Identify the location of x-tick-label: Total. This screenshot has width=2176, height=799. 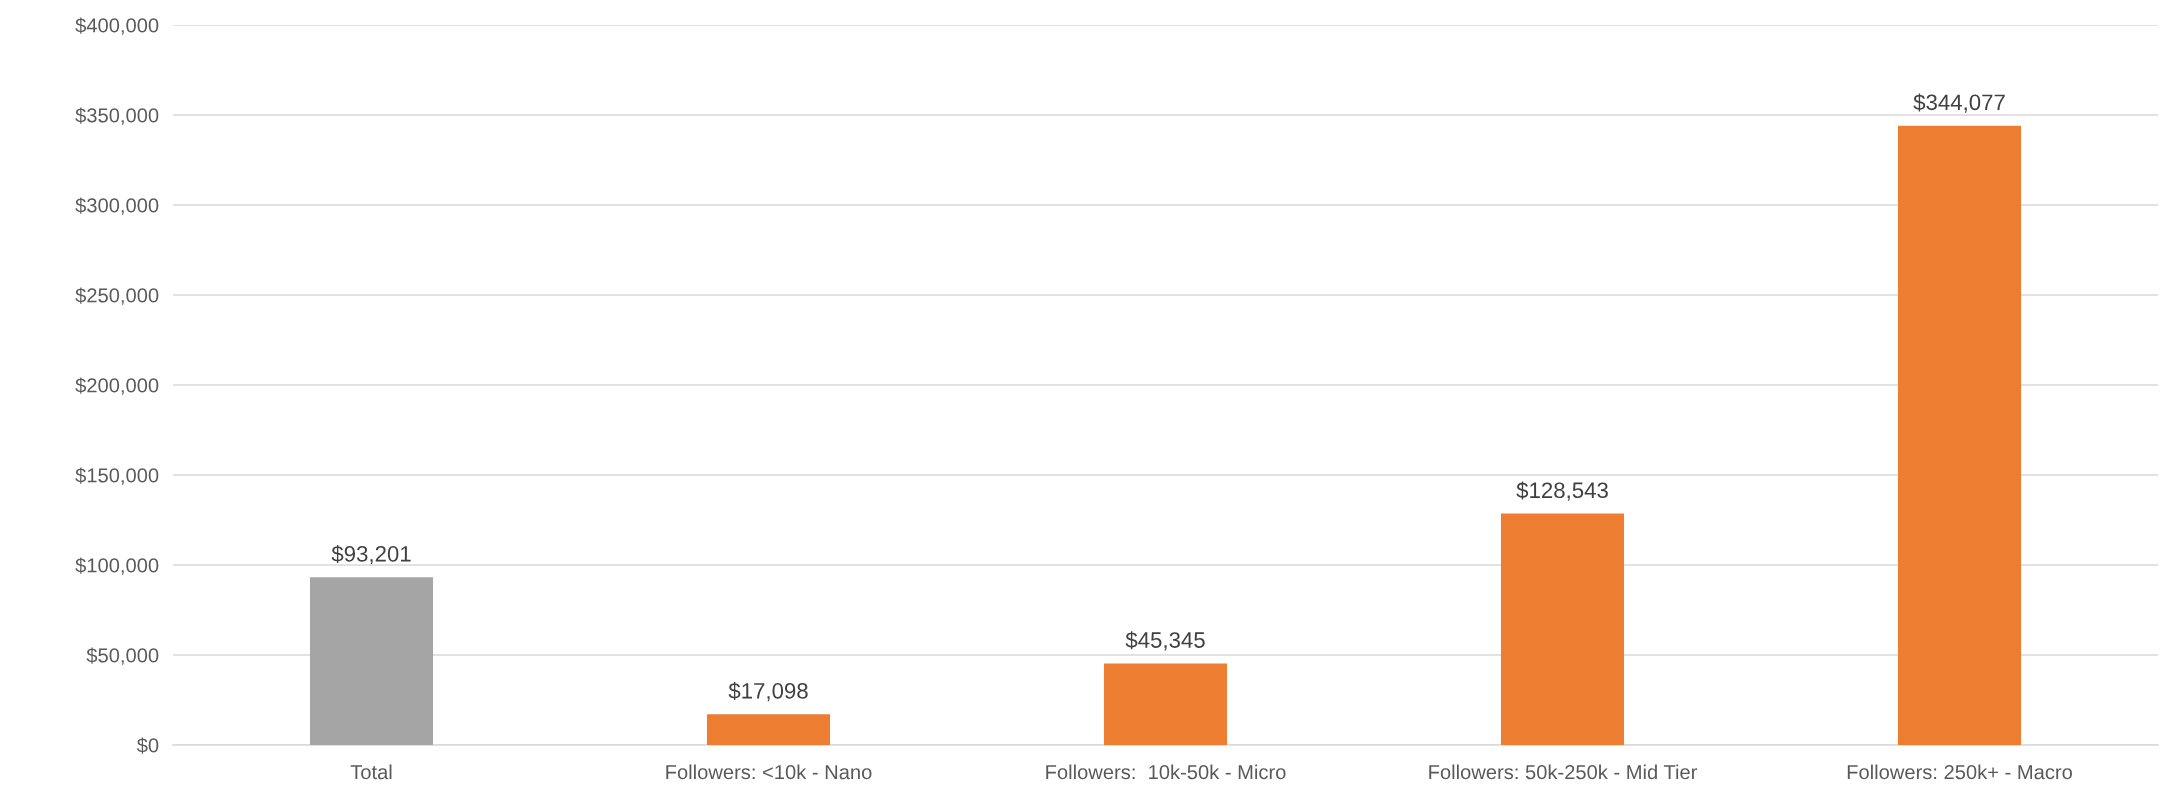
(371, 772).